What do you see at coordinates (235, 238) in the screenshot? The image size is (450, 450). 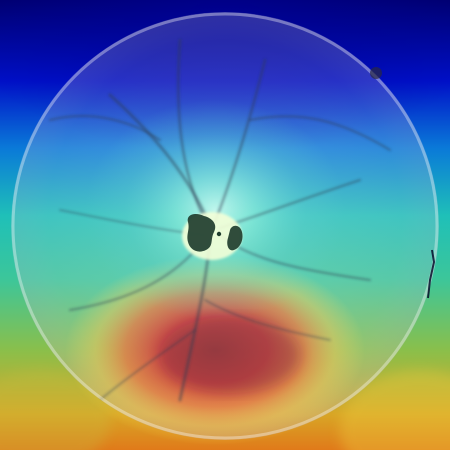 I see `optic-disc-marker-right` at bounding box center [235, 238].